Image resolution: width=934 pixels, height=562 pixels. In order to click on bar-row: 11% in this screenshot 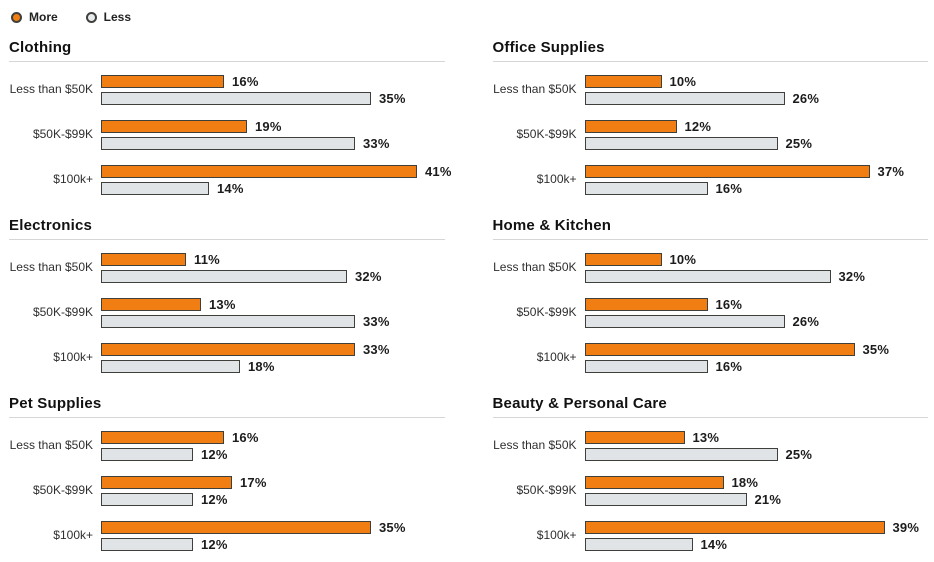, I will do `click(273, 259)`.